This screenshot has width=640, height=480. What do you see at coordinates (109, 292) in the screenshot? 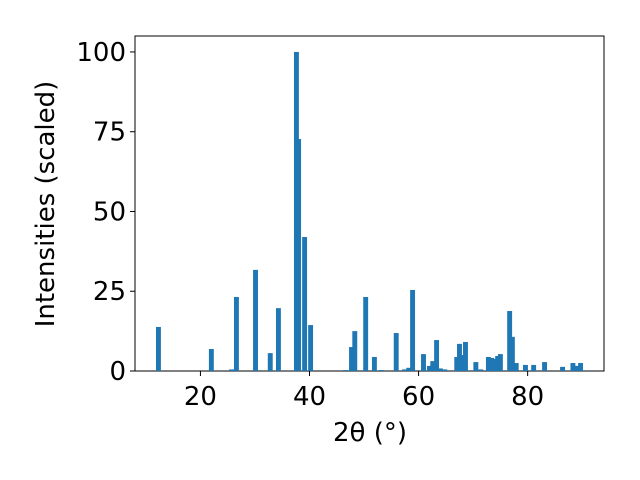
I see `y-tick-label: 25` at bounding box center [109, 292].